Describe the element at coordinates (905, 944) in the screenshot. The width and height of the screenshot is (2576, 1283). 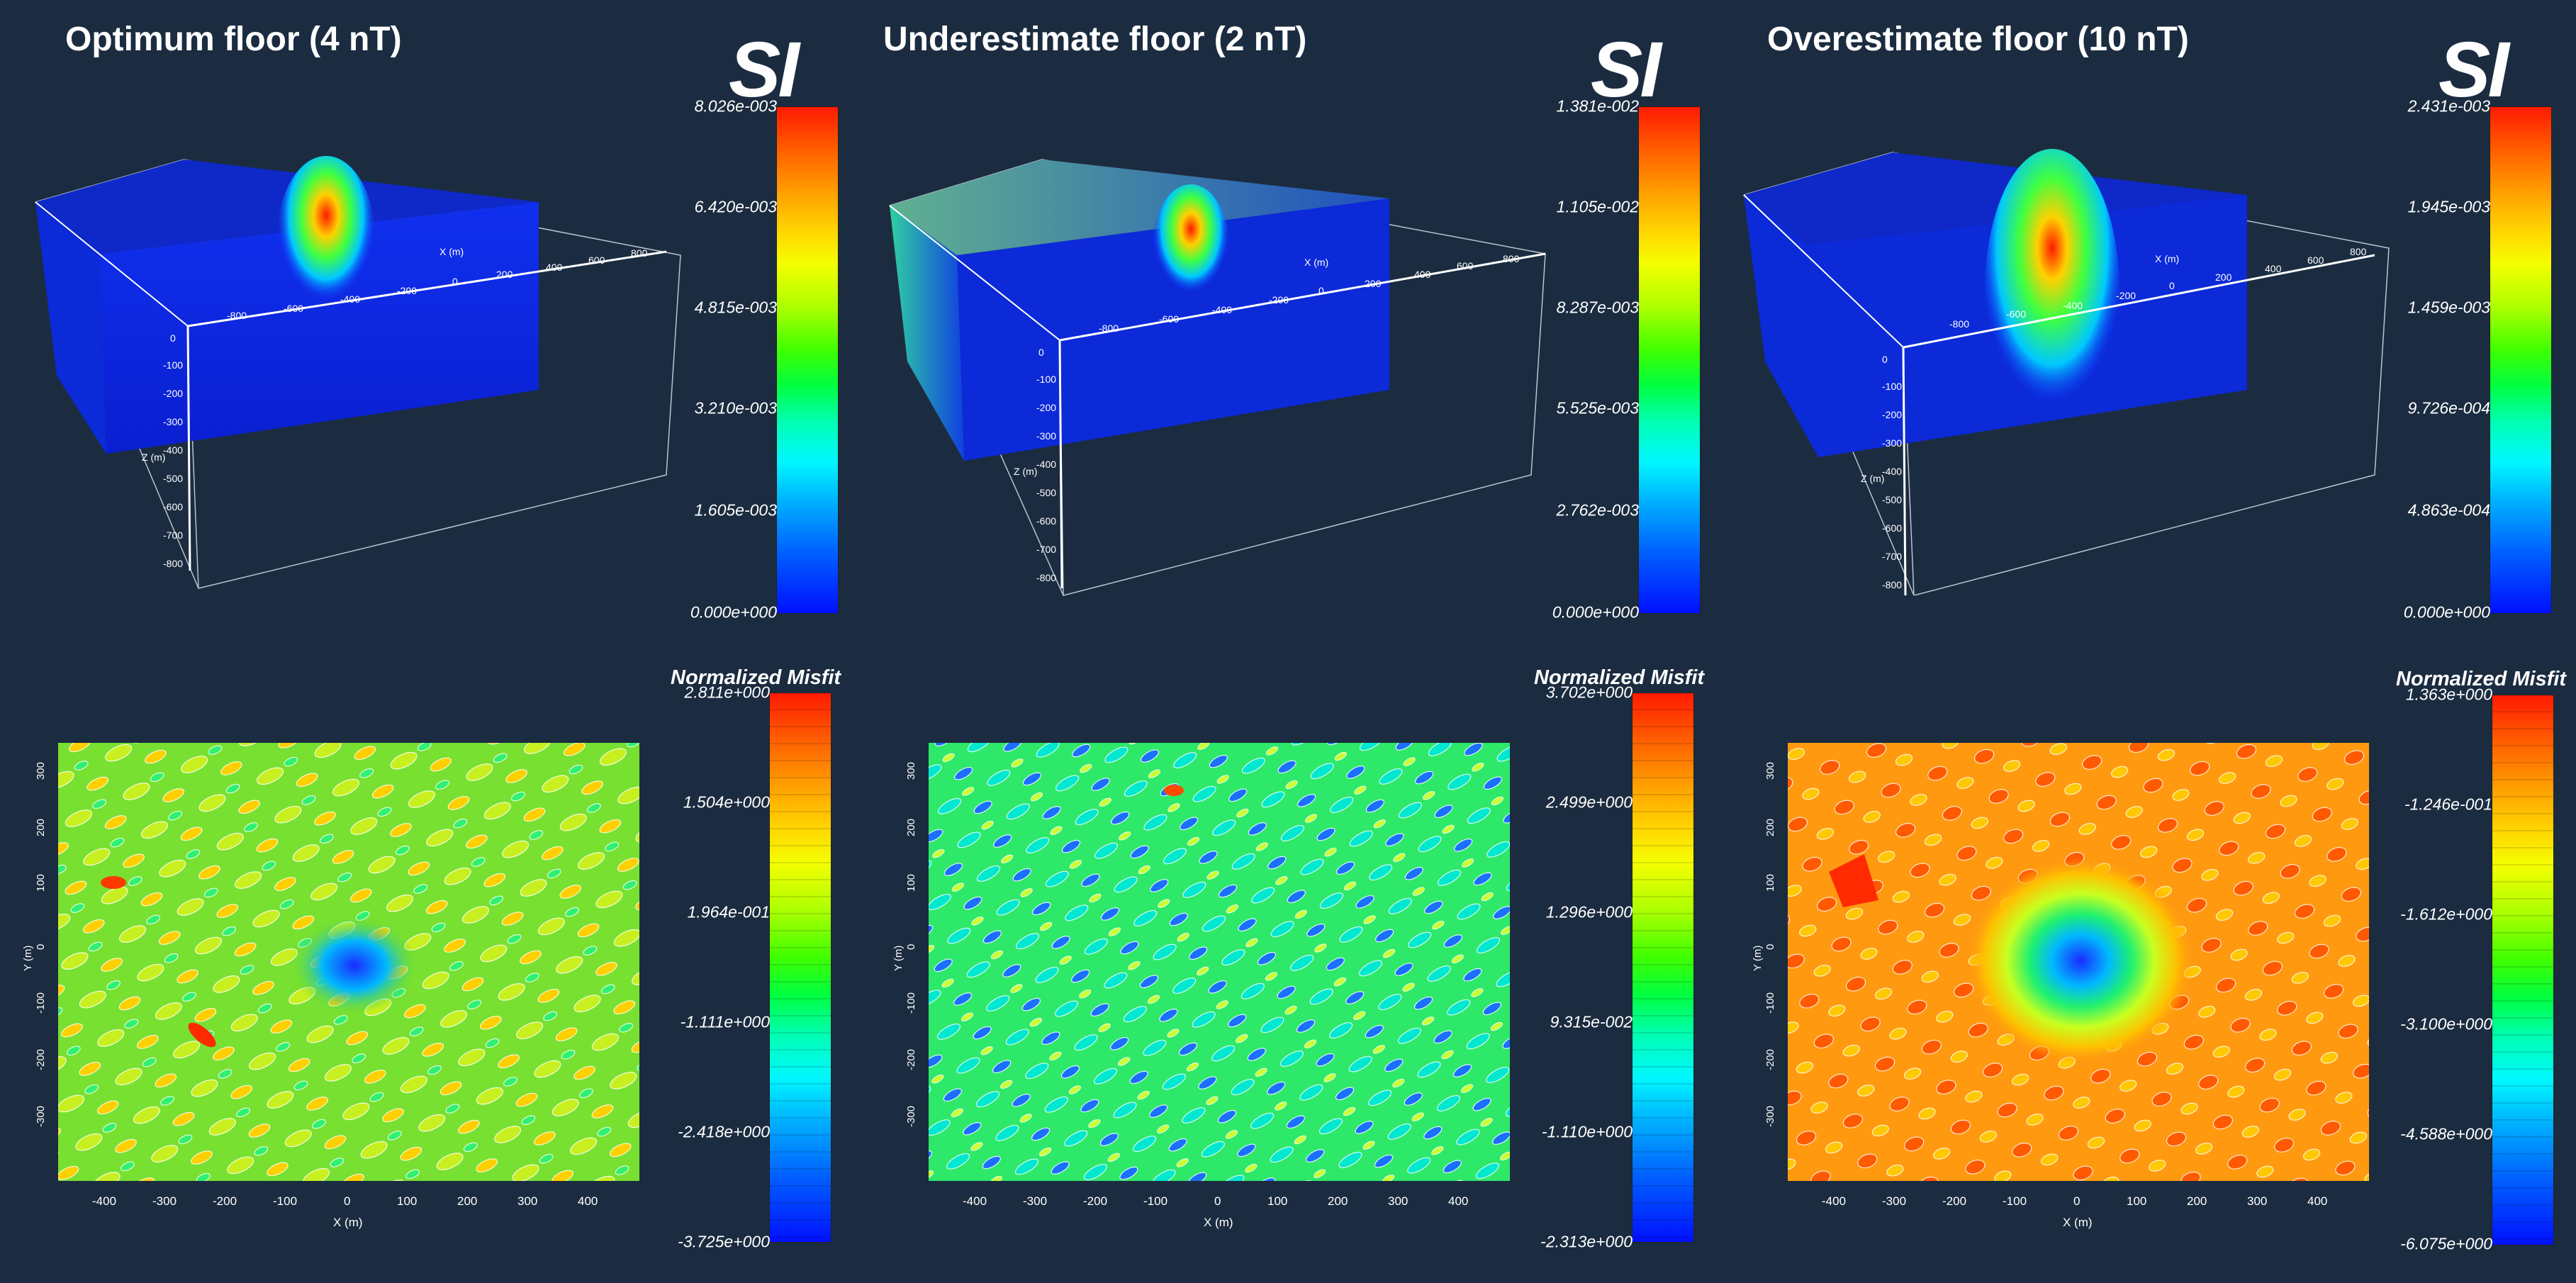
I see `map-y-ticks: 300 200 100 0 -100 -200 -300 Y (m)` at that location.